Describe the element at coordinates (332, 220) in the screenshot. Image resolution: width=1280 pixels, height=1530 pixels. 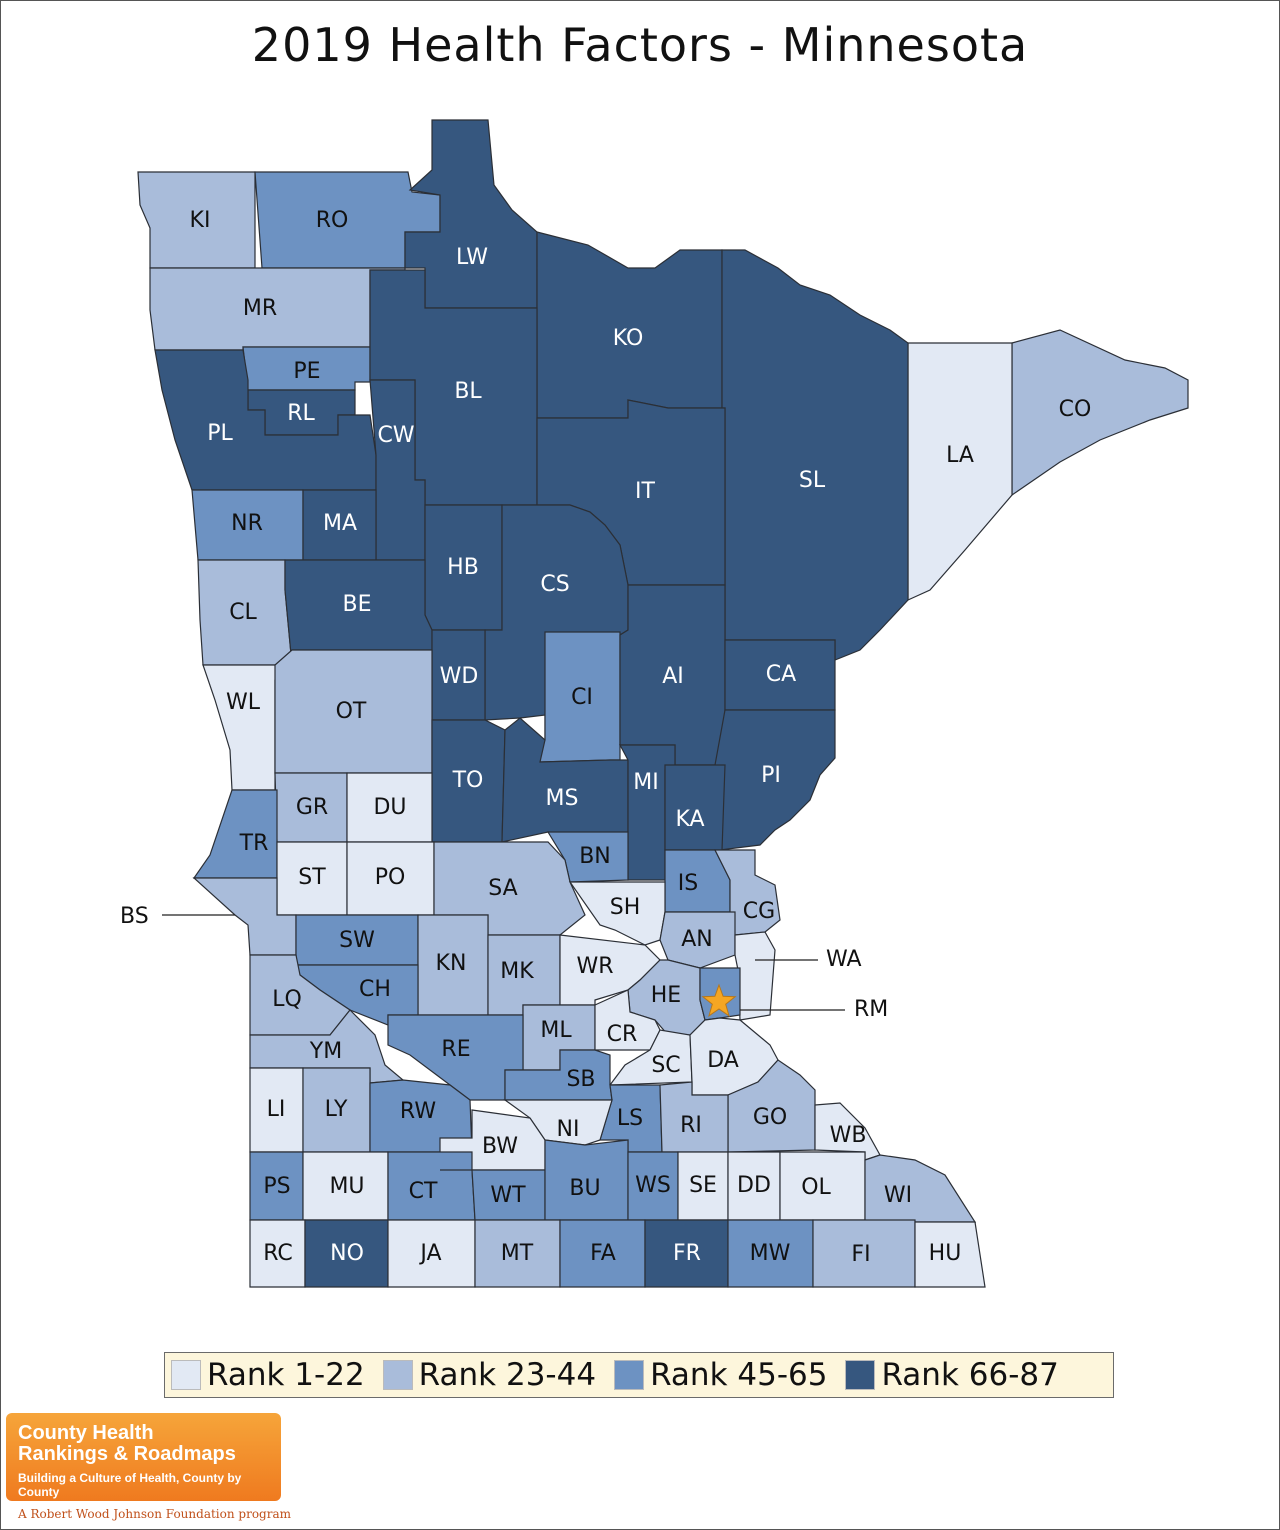
I see `county-label-ro: RO` at that location.